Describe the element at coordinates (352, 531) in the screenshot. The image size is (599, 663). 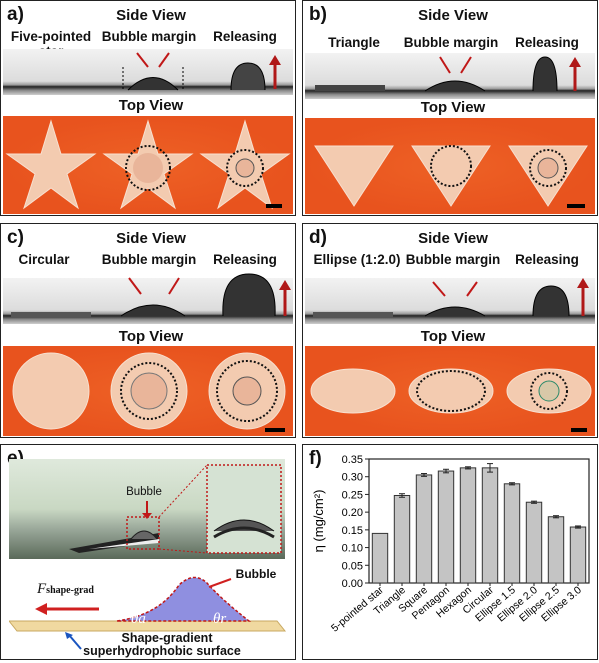
I see `y-tick-label: 0.15` at that location.